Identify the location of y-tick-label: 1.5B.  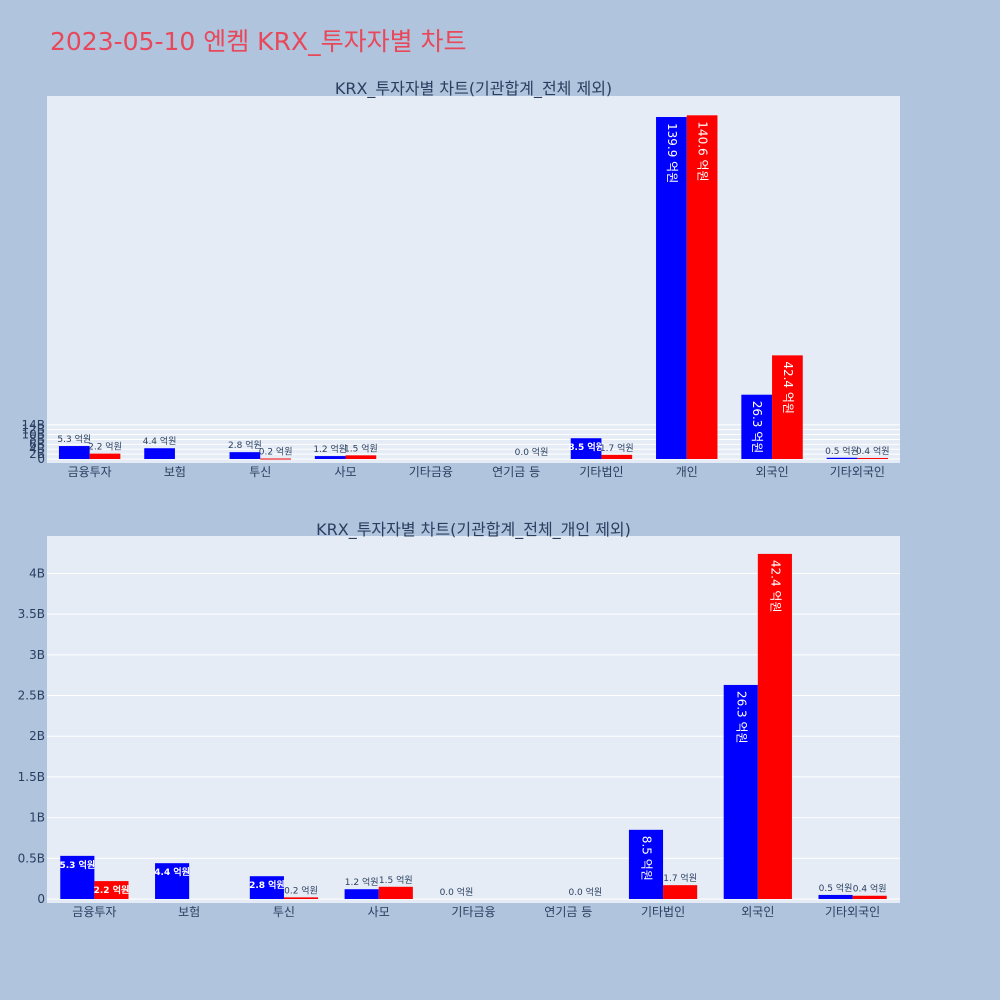
(31, 777).